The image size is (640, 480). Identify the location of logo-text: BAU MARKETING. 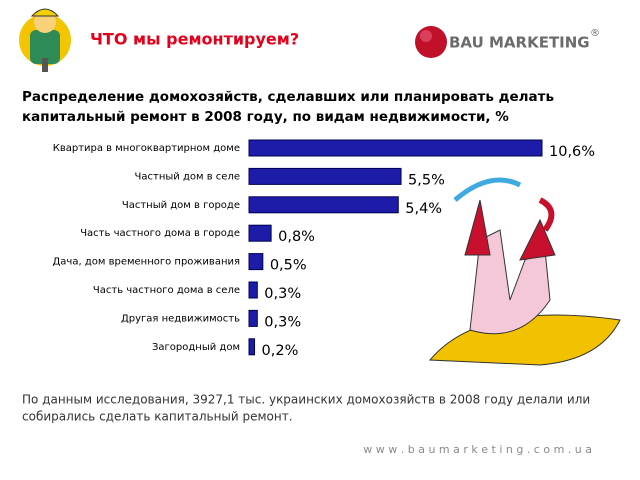
(519, 43).